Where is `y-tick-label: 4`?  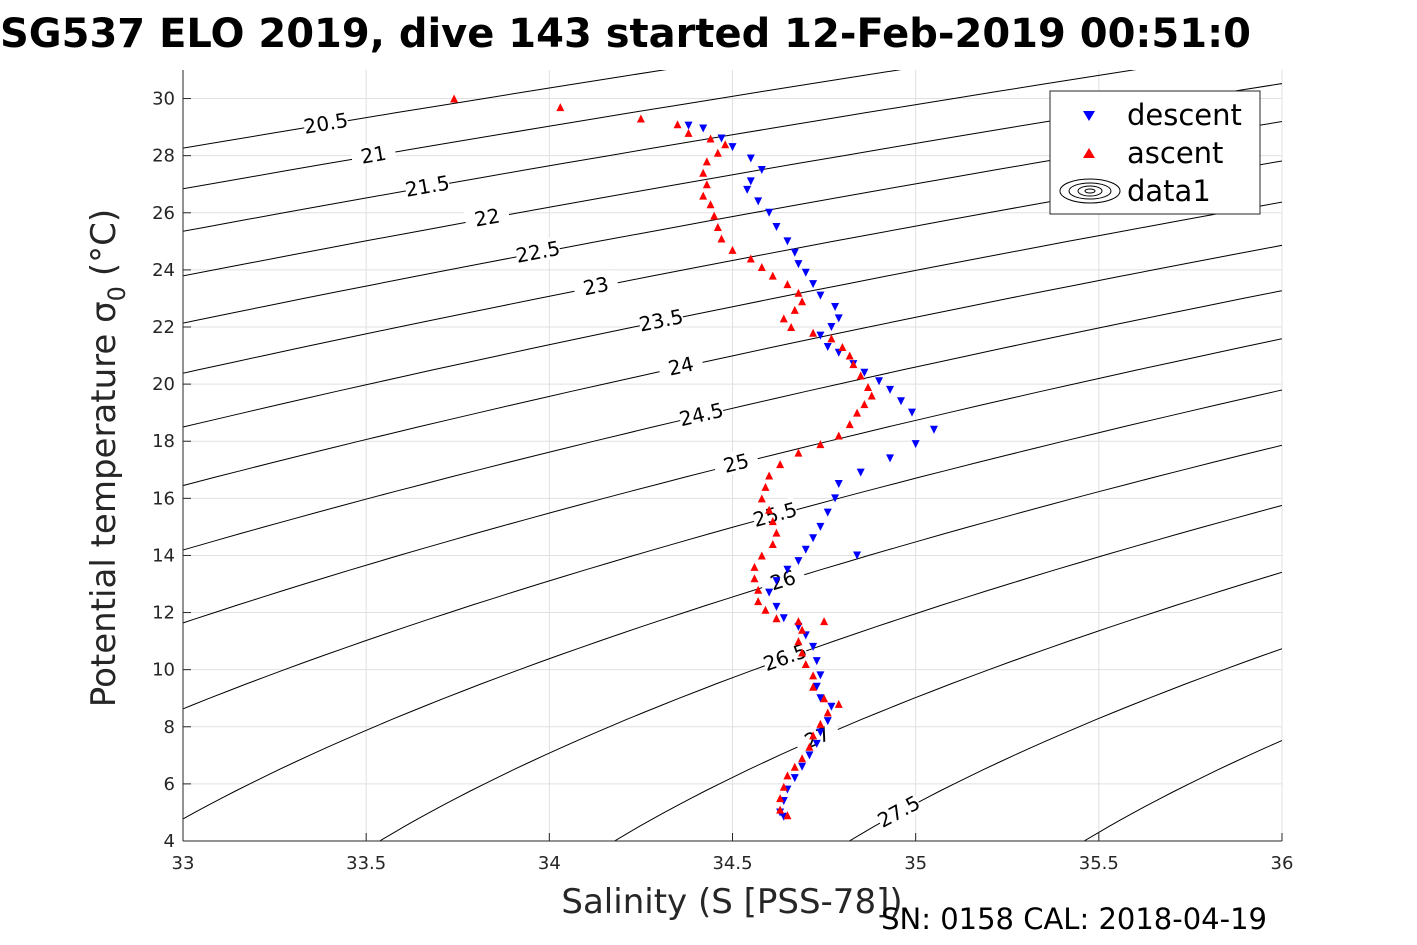
y-tick-label: 4 is located at coordinates (169, 841).